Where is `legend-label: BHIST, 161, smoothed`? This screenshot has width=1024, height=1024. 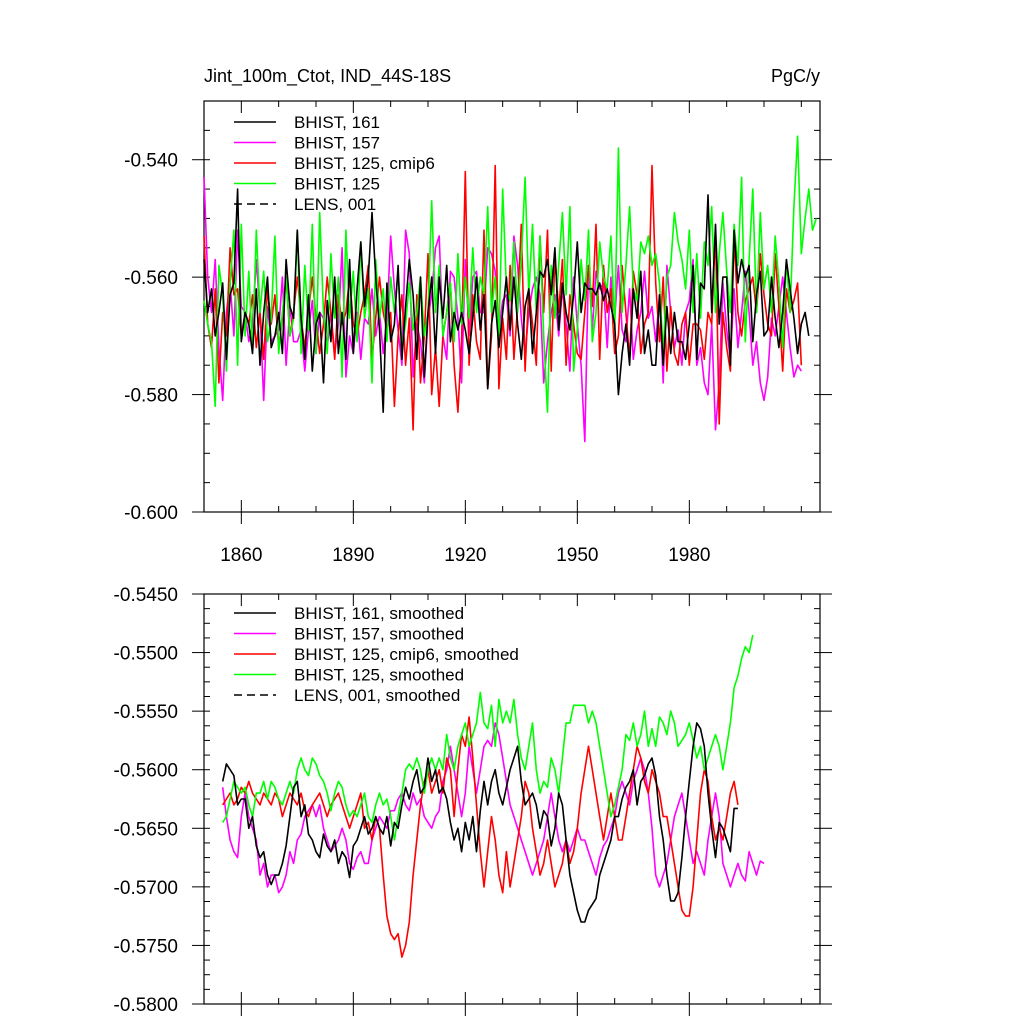 legend-label: BHIST, 161, smoothed is located at coordinates (379, 613).